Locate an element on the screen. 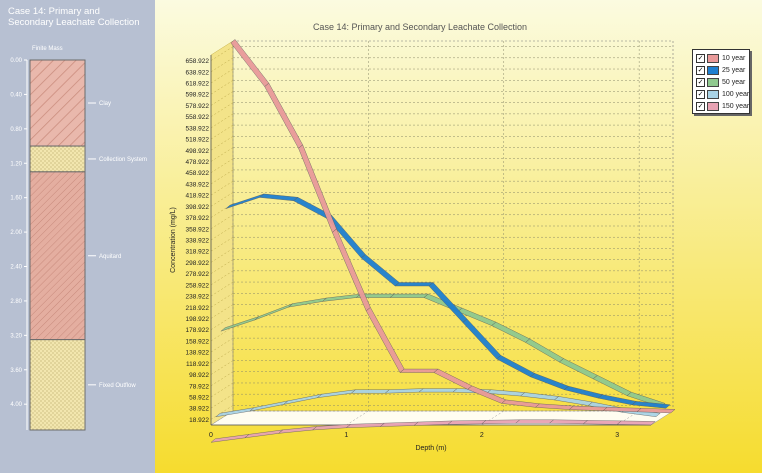  depth-tick-label: 0.80 is located at coordinates (16, 130).